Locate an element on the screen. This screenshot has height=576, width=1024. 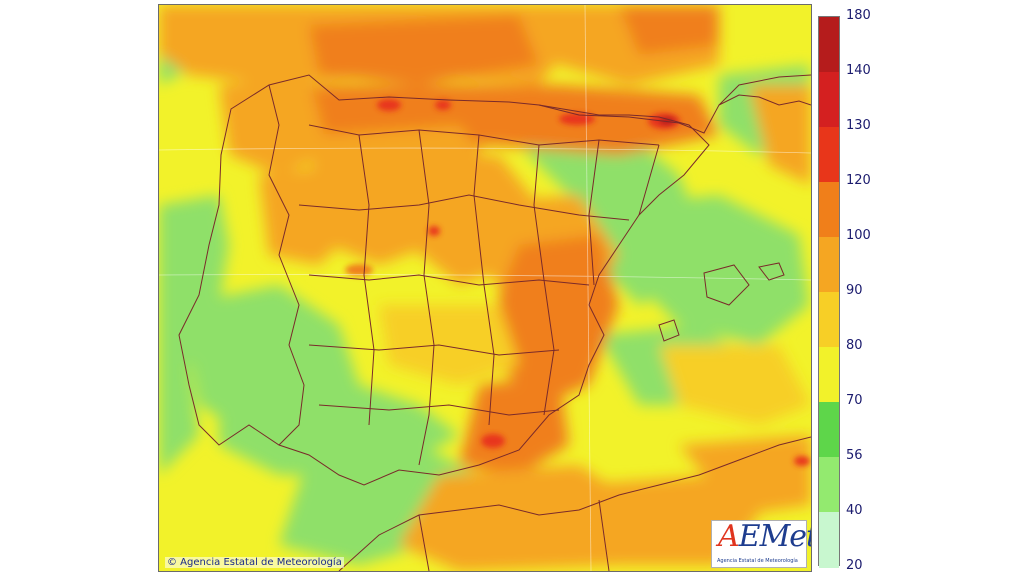
aemet-logo: AEMet Agencia Estatal de Meteorología is located at coordinates (761, 543).